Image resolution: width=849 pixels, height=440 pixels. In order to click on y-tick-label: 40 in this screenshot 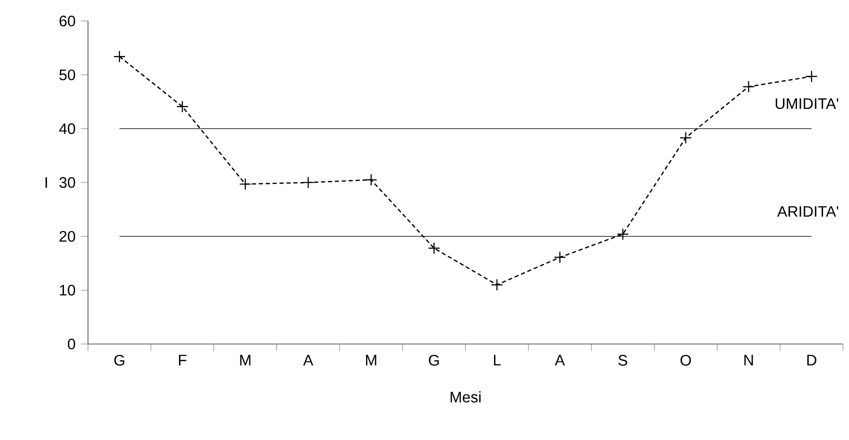, I will do `click(67, 128)`.